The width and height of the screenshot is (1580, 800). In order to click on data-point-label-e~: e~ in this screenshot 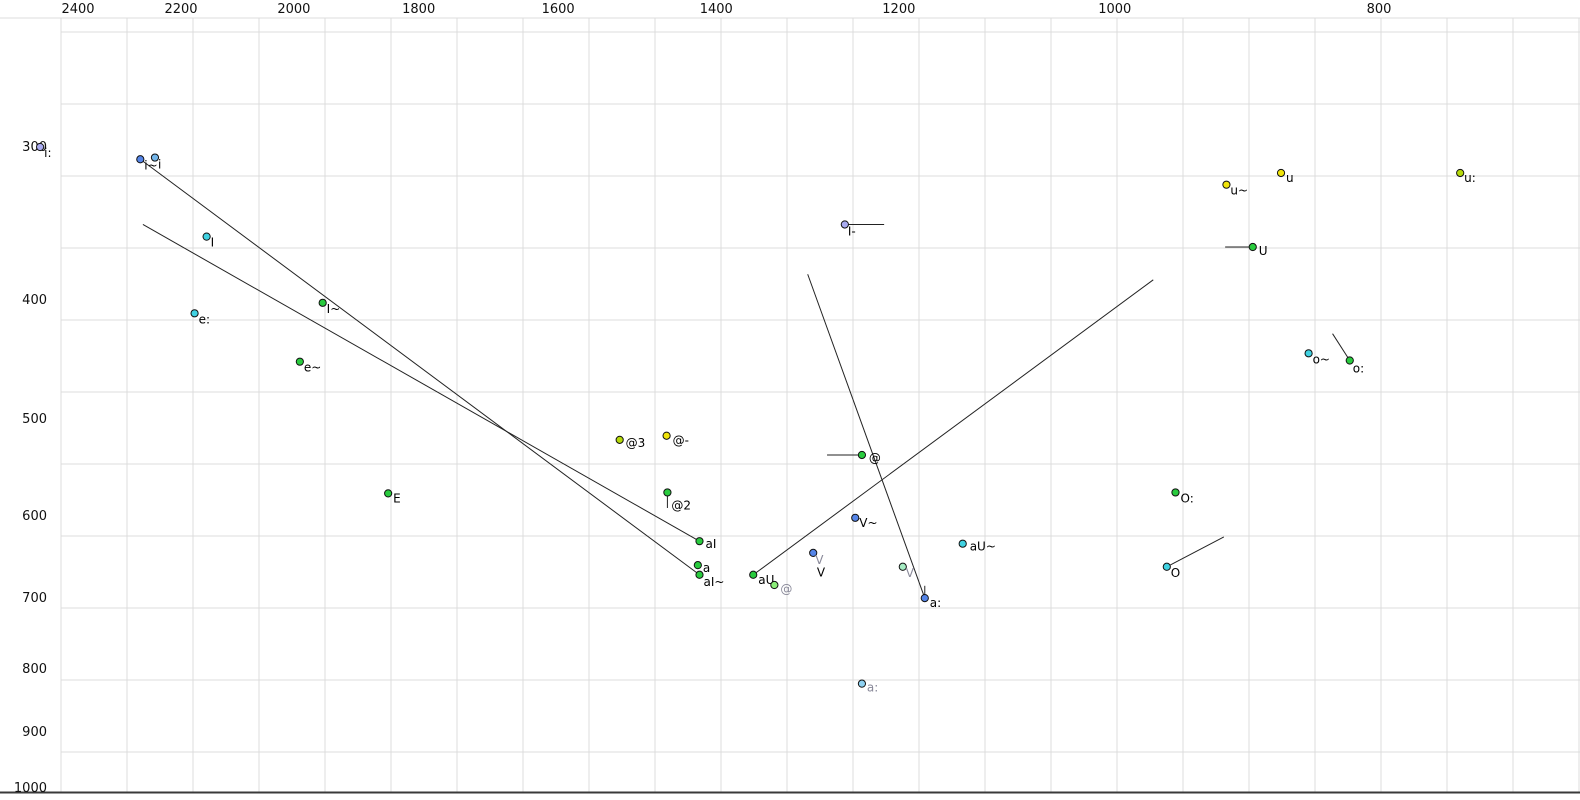, I will do `click(312, 368)`.